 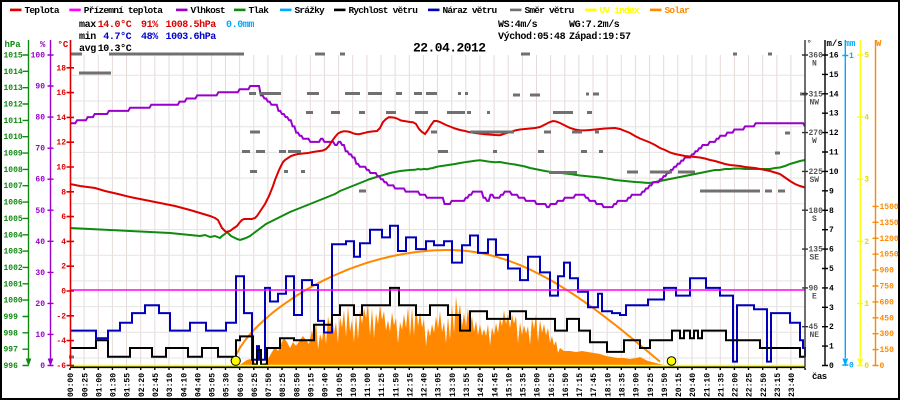 What do you see at coordinates (608, 385) in the screenshot?
I see `svg-text: 18:10` at bounding box center [608, 385].